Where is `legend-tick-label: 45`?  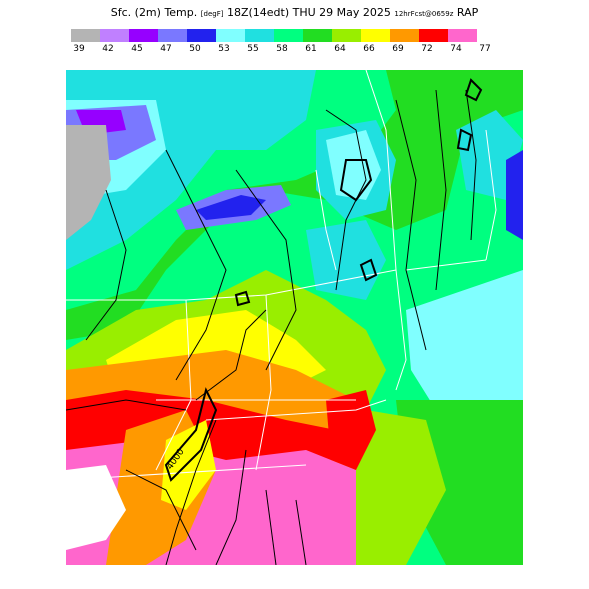
legend-tick-label: 45 is located at coordinates (137, 49).